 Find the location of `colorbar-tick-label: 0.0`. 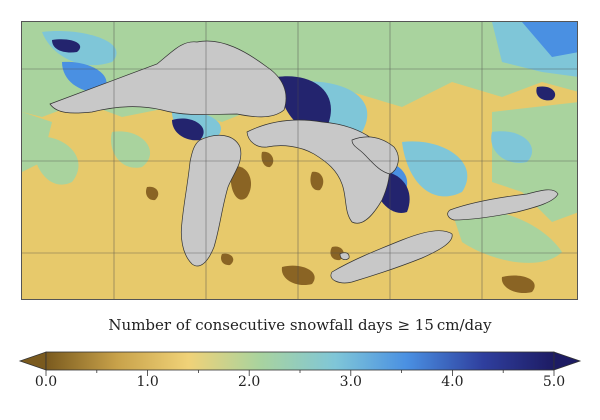

colorbar-tick-label: 0.0 is located at coordinates (46, 382).